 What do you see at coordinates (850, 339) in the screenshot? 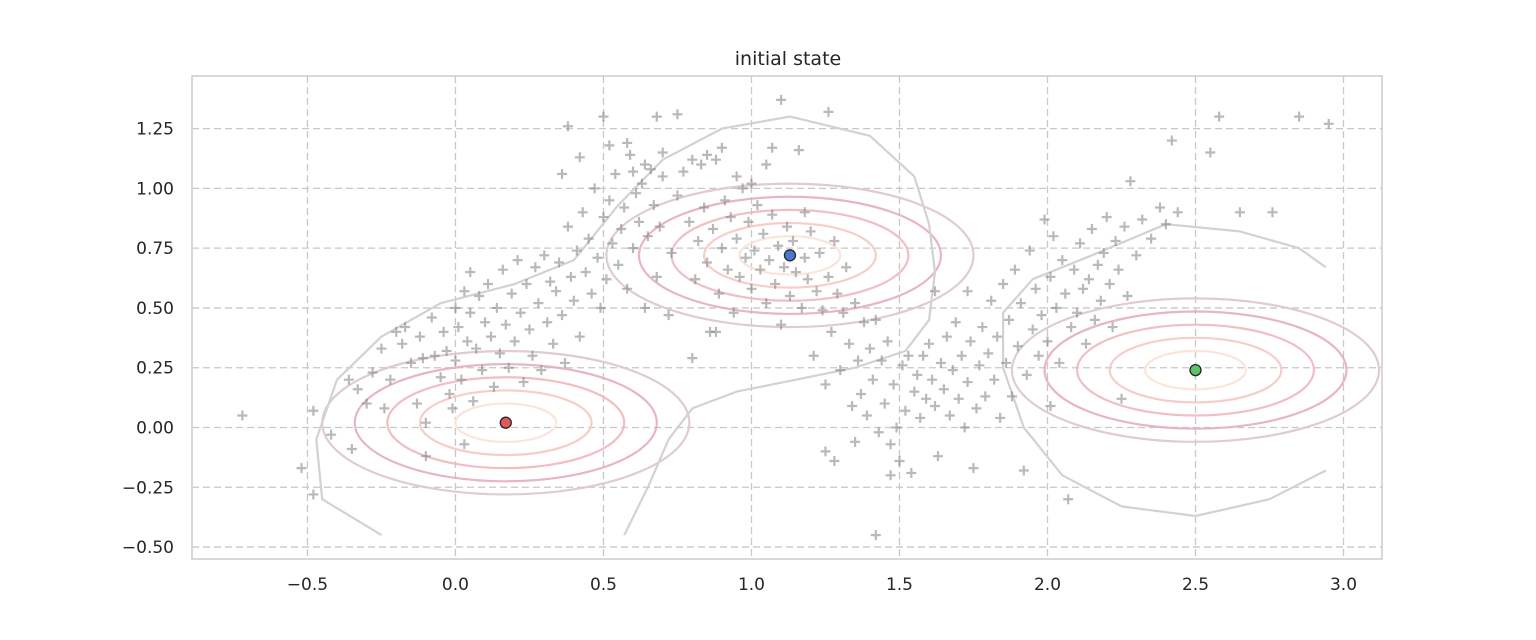
I see `cluster-centers` at bounding box center [850, 339].